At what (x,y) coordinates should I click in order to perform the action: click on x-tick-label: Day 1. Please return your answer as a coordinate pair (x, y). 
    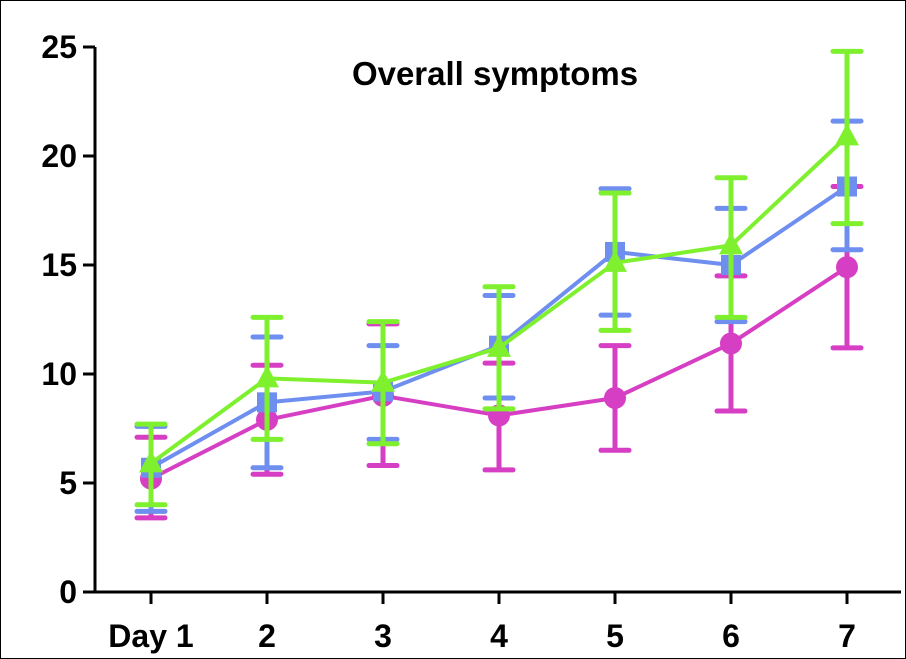
    Looking at the image, I should click on (150, 636).